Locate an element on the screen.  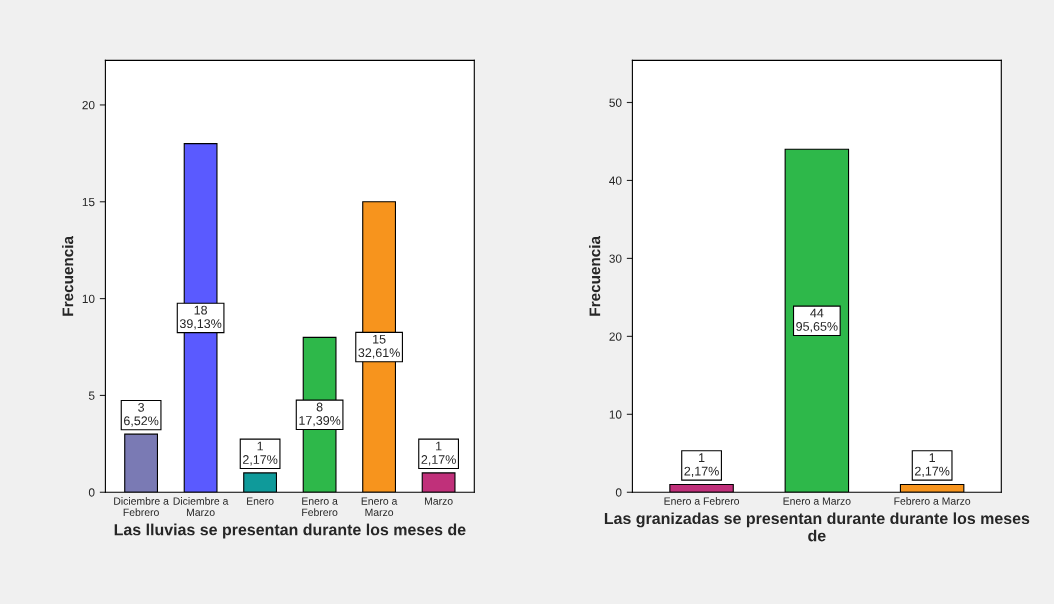
y-tick-label: 15 is located at coordinates (88, 202).